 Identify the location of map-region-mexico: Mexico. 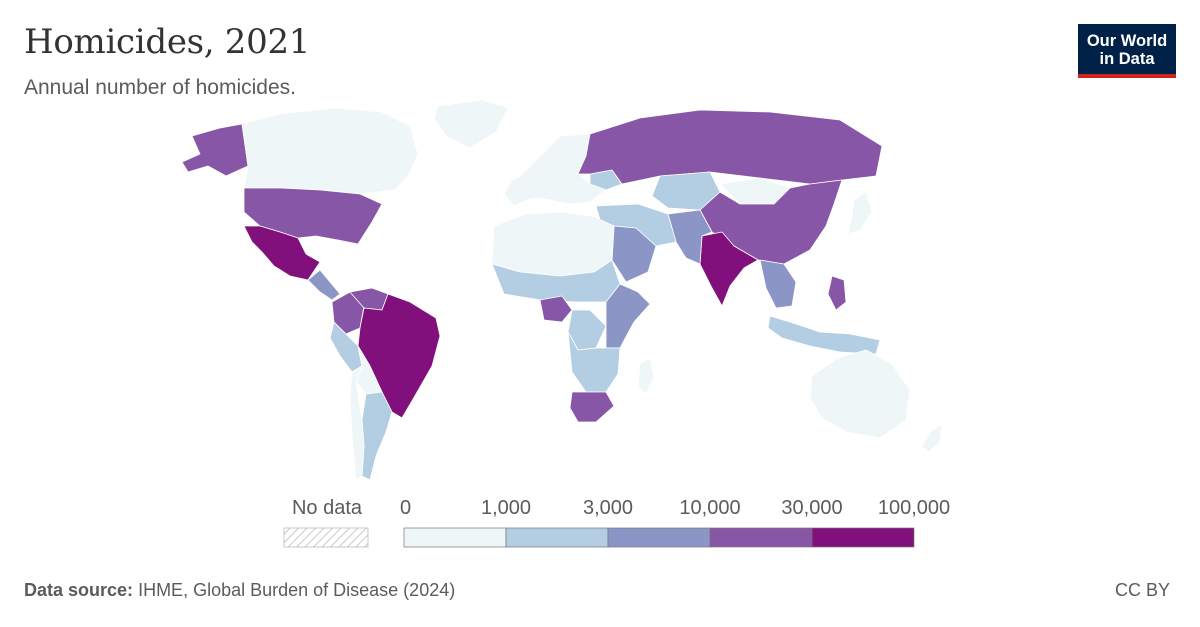
(282, 253).